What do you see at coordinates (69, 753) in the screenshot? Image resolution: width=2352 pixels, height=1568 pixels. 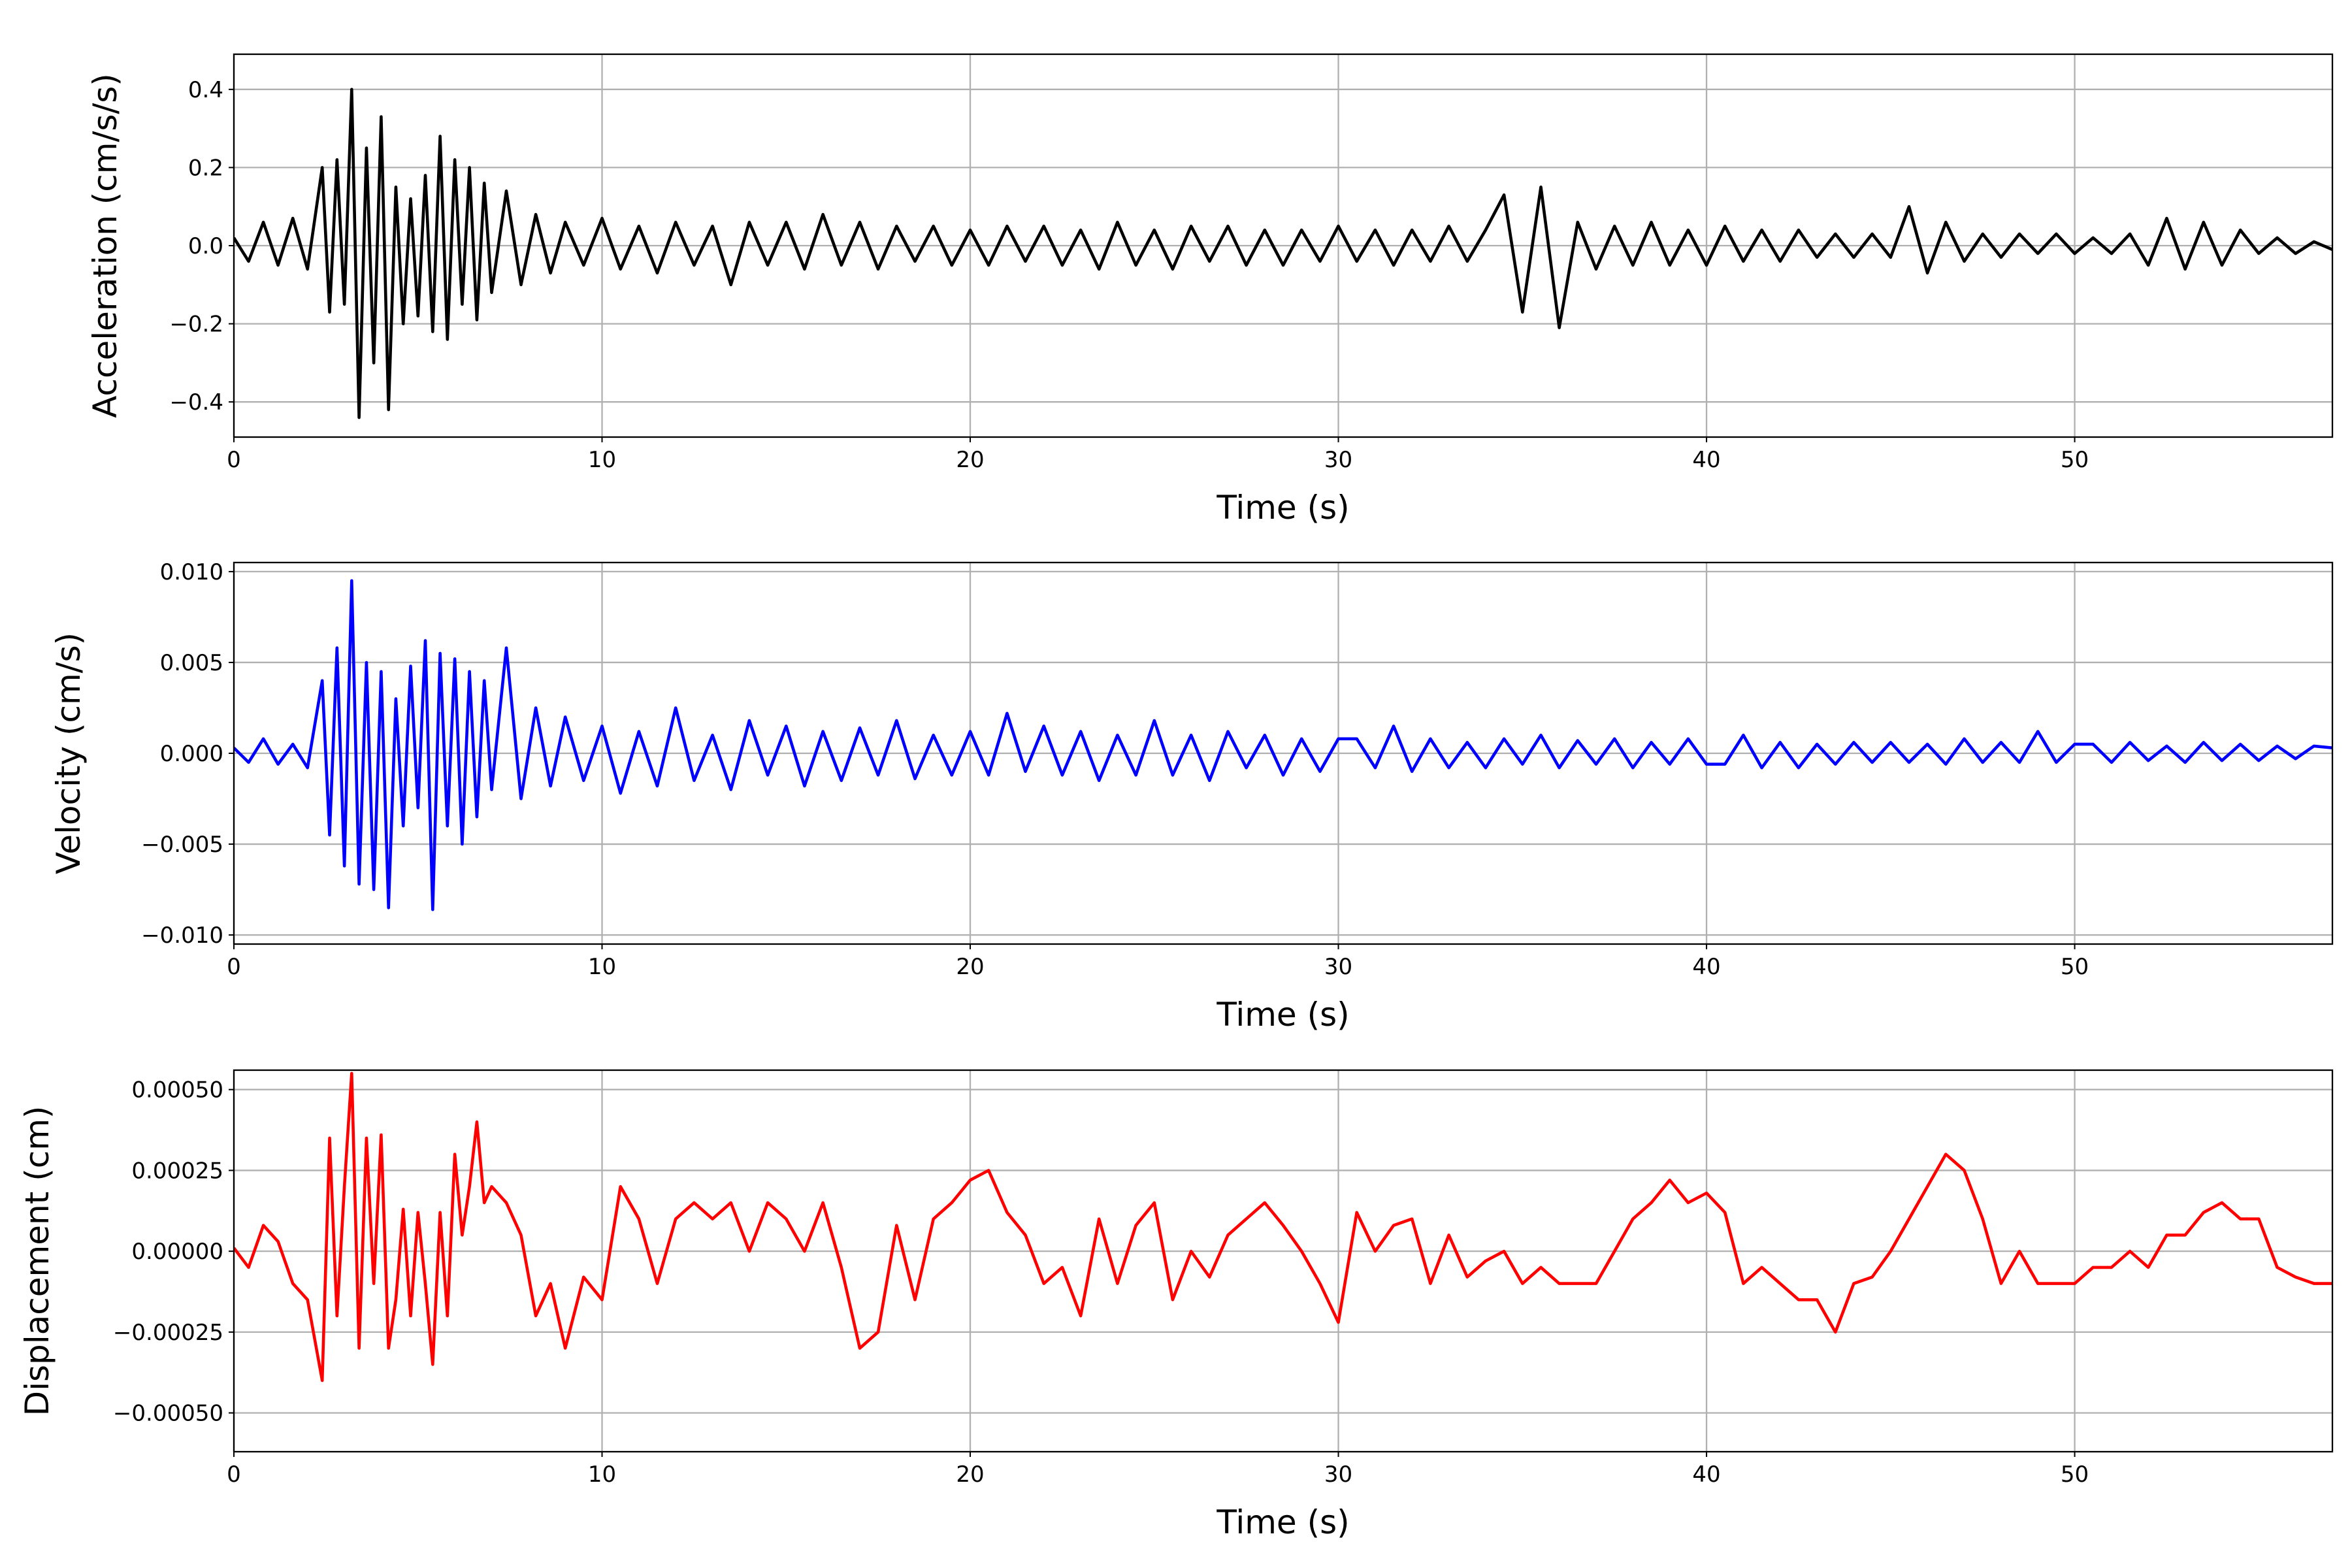 I see `y-axis-label: Velocity (cm/s)` at bounding box center [69, 753].